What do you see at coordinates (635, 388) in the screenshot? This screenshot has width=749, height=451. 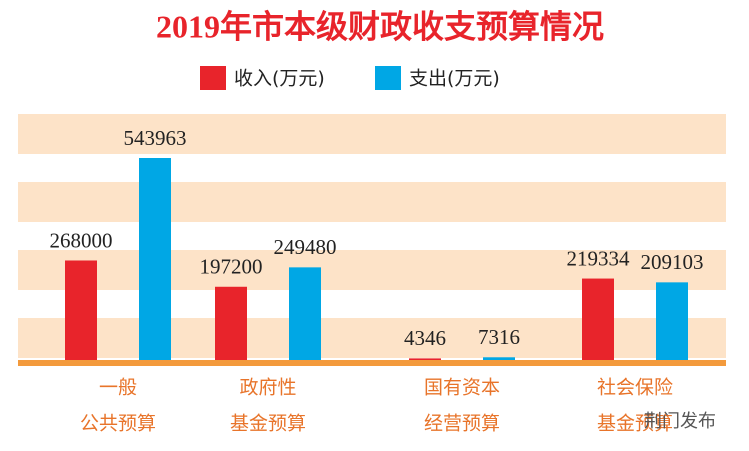 I see `x-tick-label: 社会保险` at bounding box center [635, 388].